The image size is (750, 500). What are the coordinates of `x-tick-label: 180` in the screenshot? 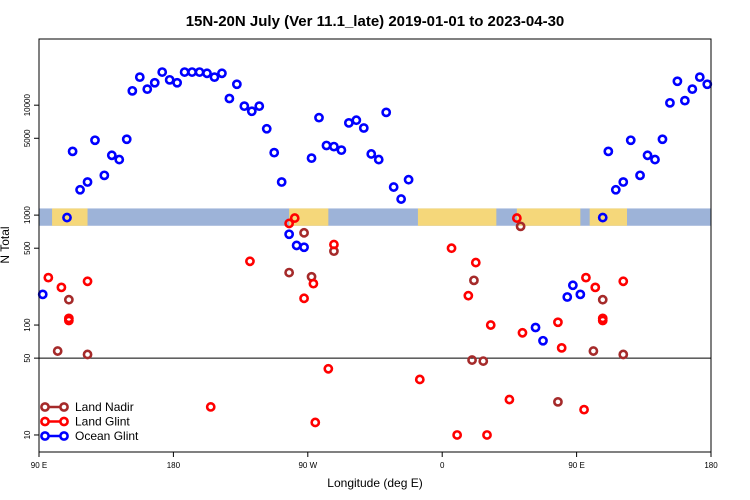 It's located at (174, 465).